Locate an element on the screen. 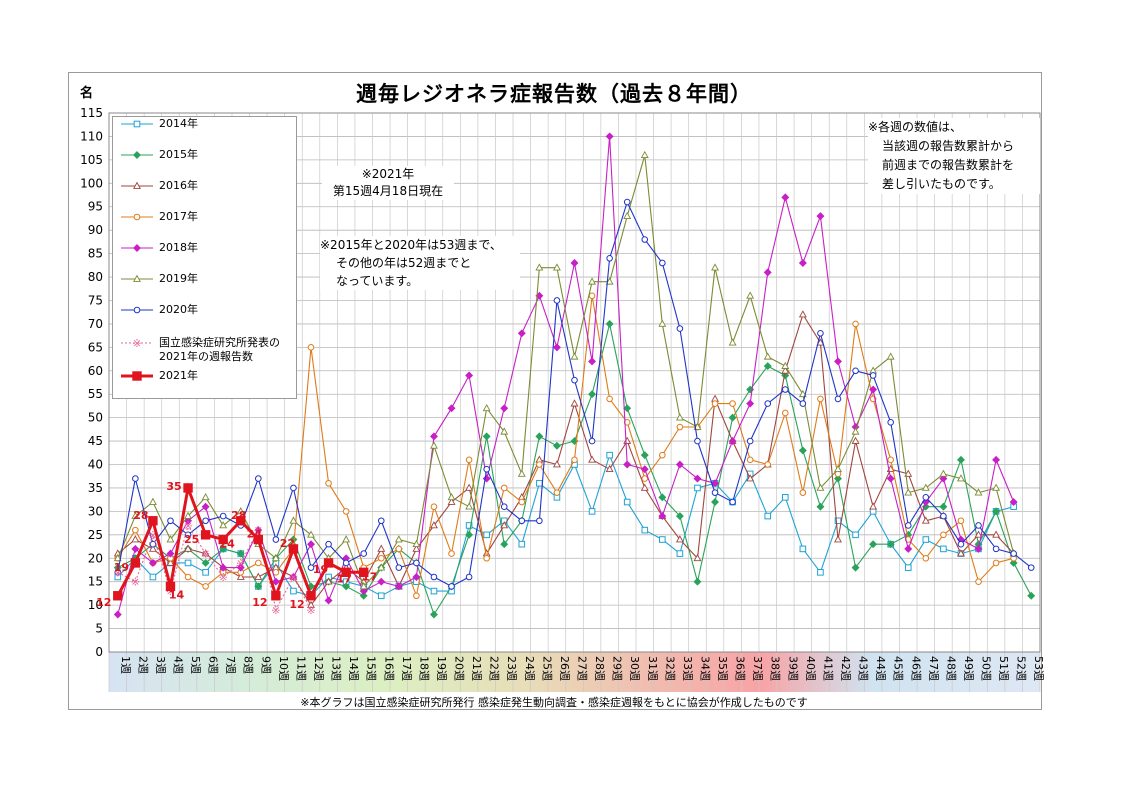  legend-label: 2015年 is located at coordinates (178, 154).